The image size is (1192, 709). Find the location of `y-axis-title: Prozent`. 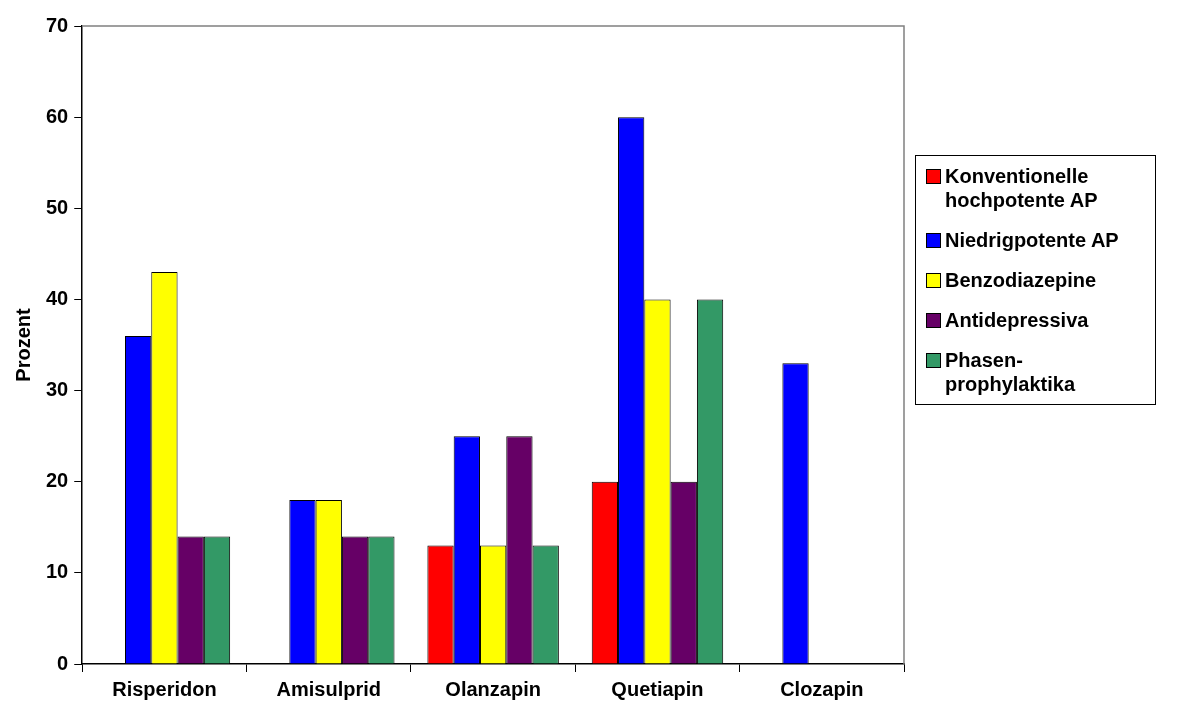

y-axis-title: Prozent is located at coordinates (22, 344).